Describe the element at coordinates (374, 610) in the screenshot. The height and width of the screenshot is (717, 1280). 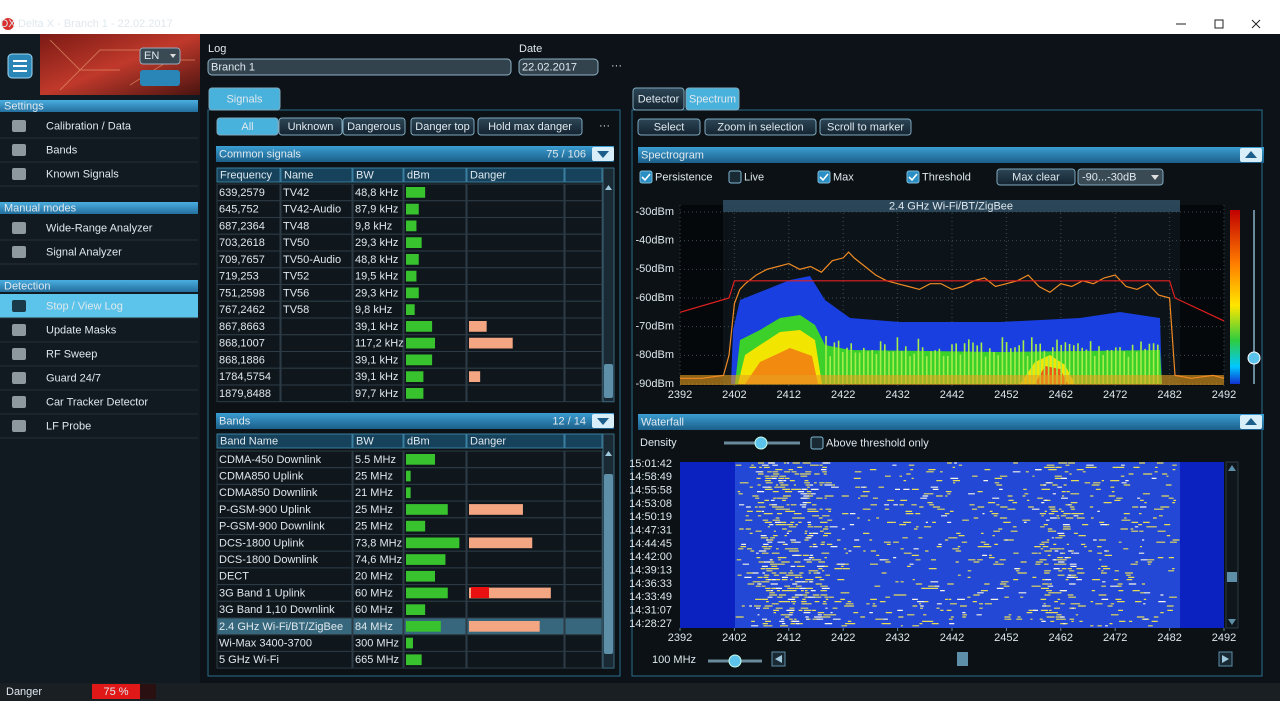
I see `cell-text: 60 MHz` at that location.